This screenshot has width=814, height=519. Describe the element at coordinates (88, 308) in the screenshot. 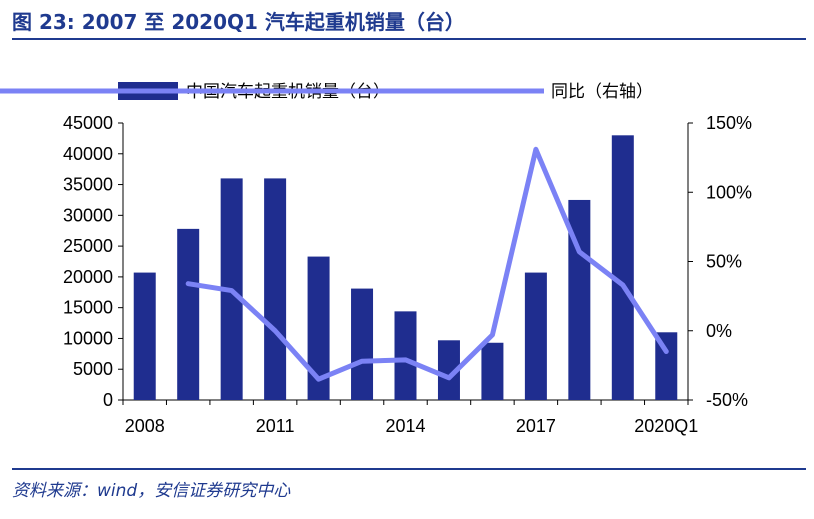

I see `left-tick-label: 15000` at that location.